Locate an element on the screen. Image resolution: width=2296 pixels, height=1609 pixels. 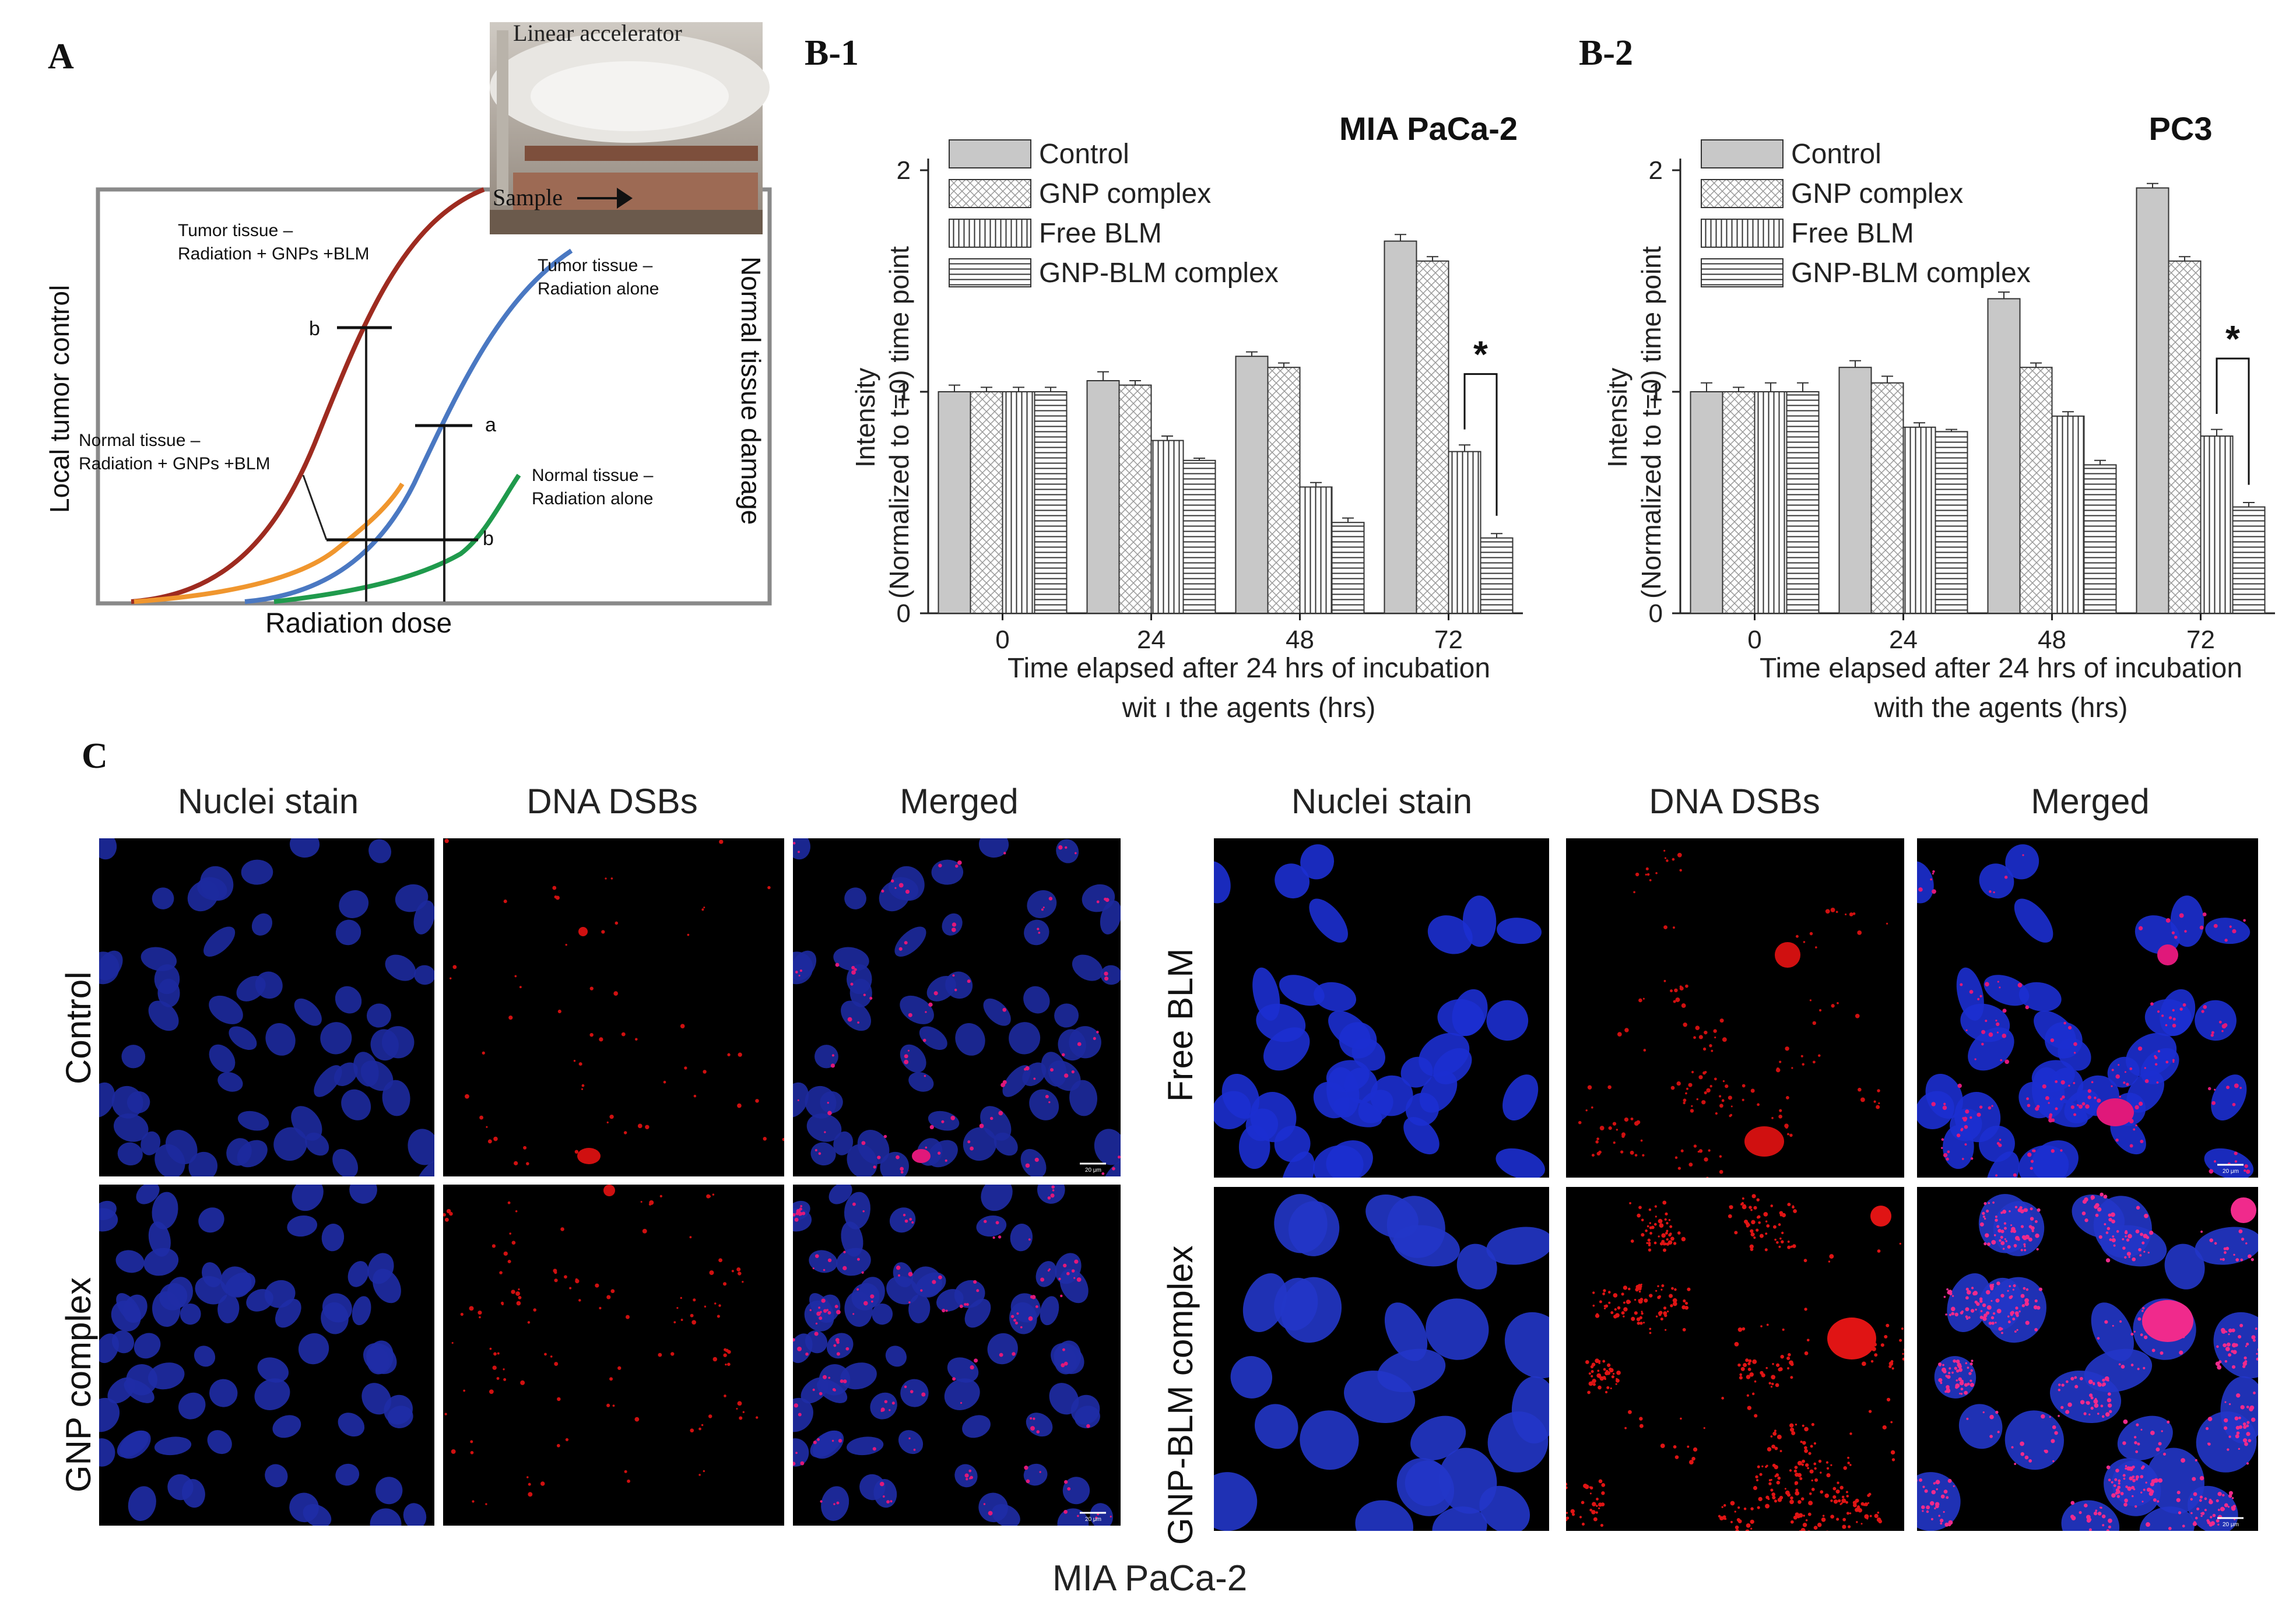
legend-label: Control is located at coordinates (1084, 154).